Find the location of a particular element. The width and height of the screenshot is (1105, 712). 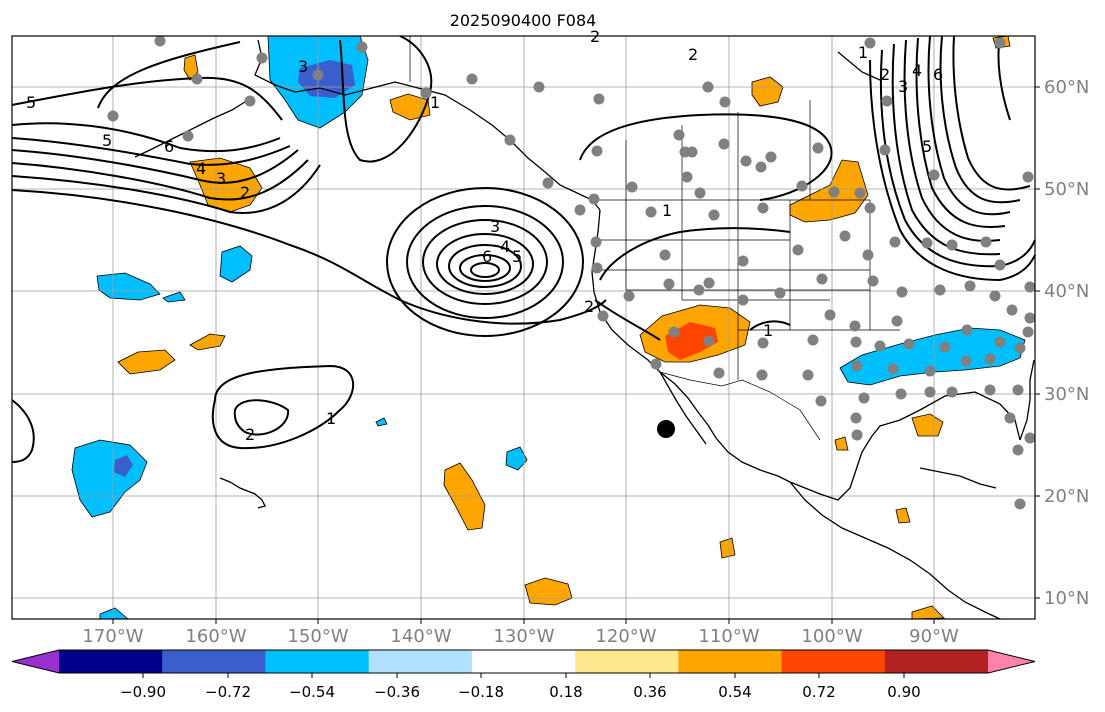

colorbar-tick-label: −0.18 is located at coordinates (481, 692).